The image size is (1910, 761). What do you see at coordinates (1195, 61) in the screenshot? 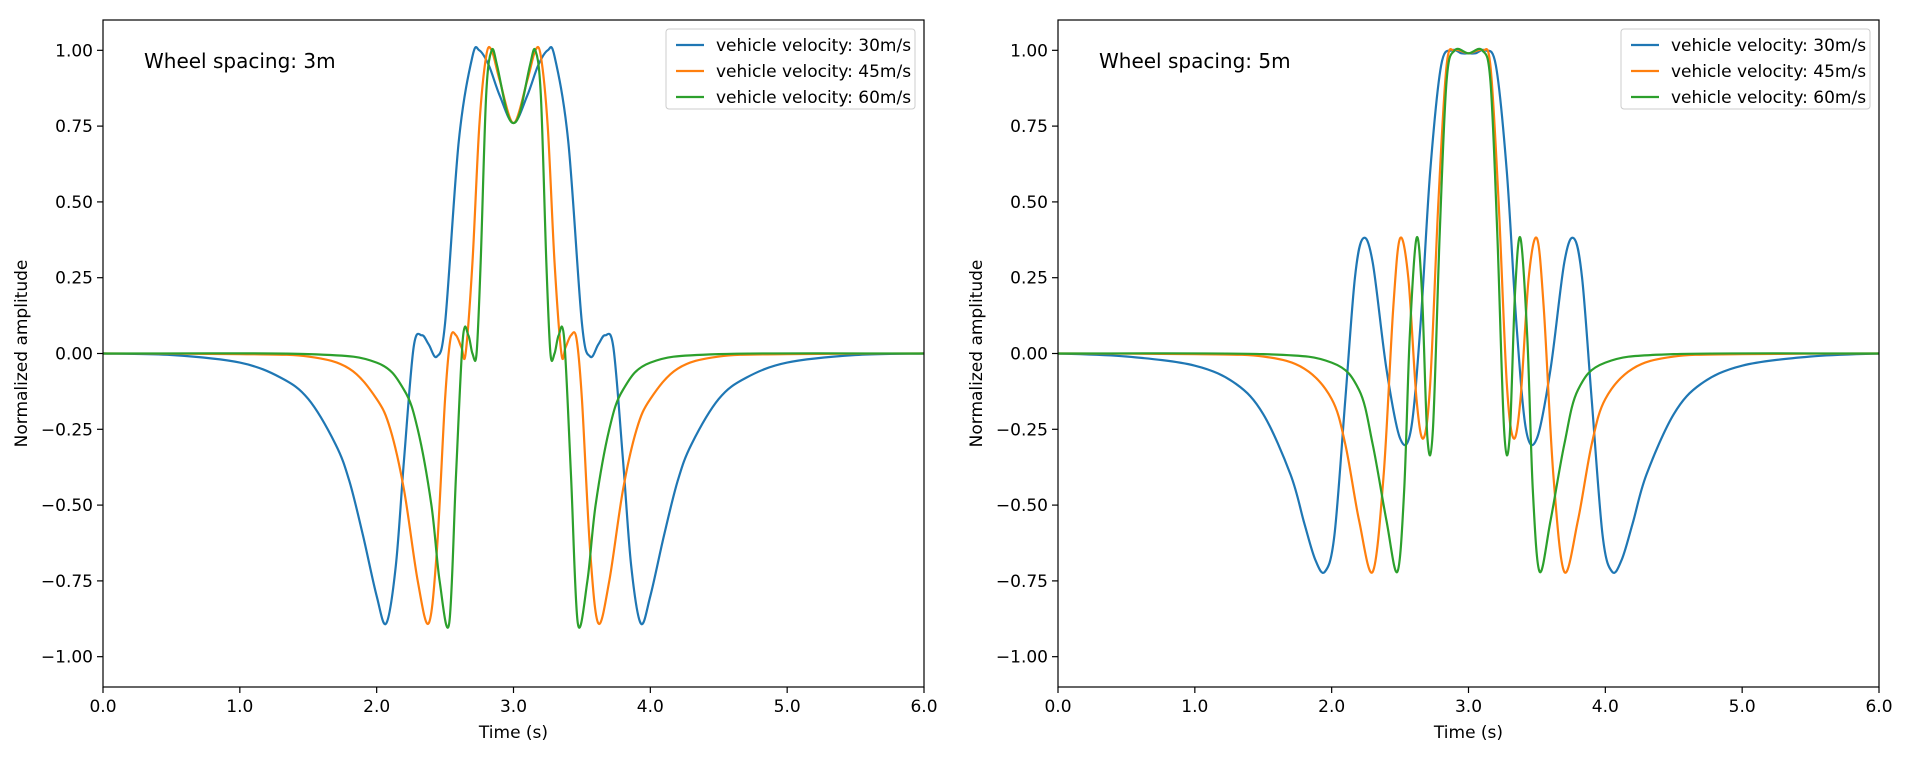
I see `wheel-spacing-annotation: Wheel spacing: 5m` at bounding box center [1195, 61].